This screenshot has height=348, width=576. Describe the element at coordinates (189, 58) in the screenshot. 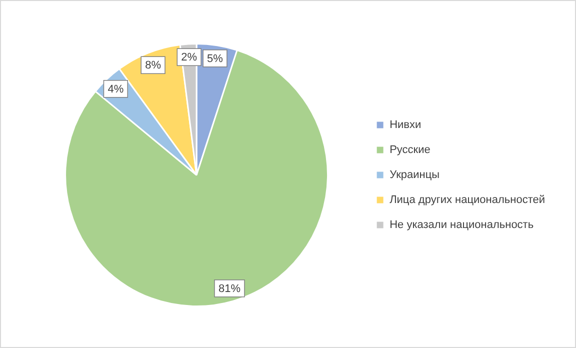

I see `data-label: 2%` at that location.